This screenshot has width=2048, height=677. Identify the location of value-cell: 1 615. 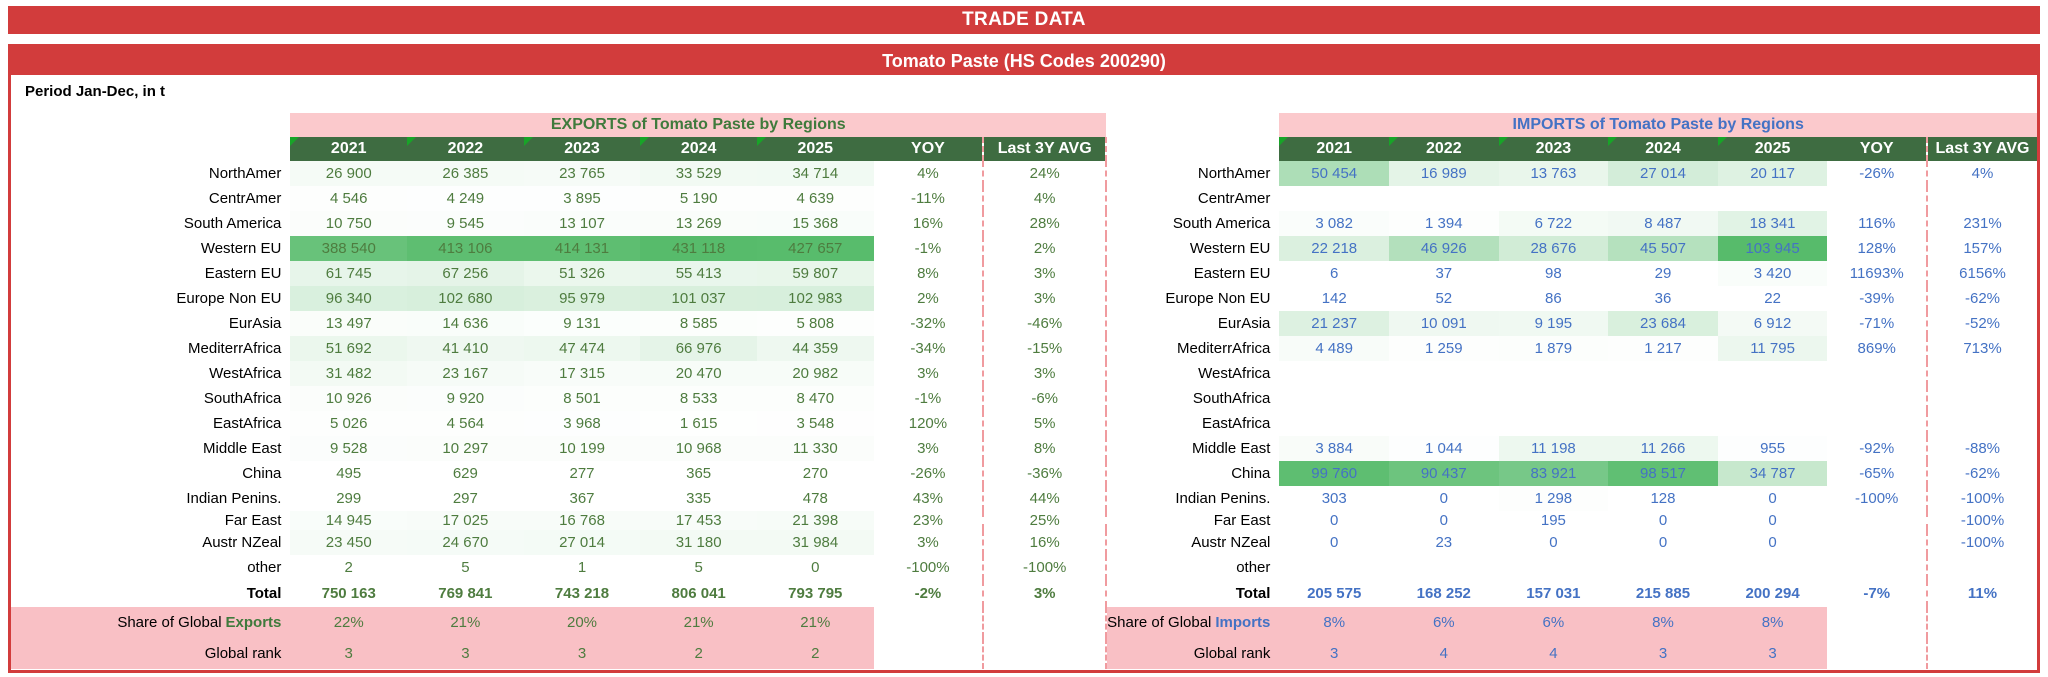
(698, 423).